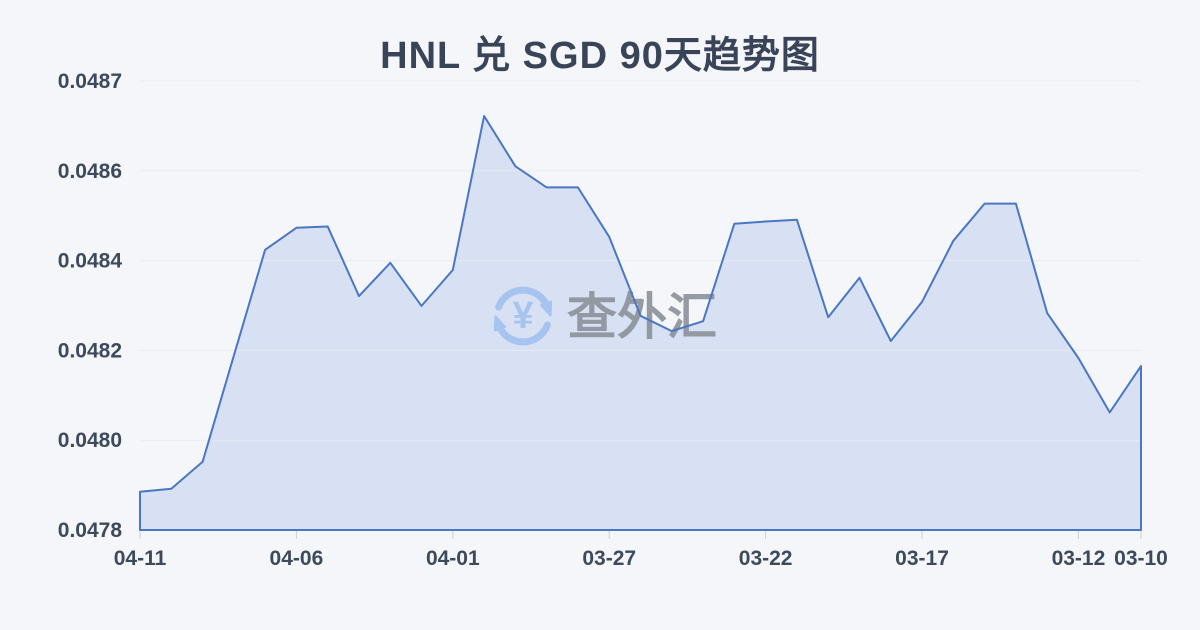 The height and width of the screenshot is (630, 1200). What do you see at coordinates (90, 171) in the screenshot?
I see `y-axis-label: 0.0486` at bounding box center [90, 171].